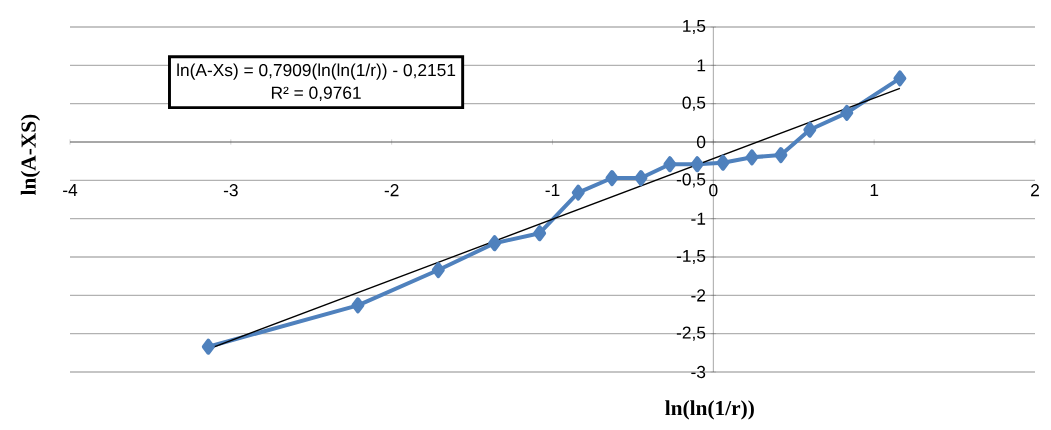  Describe the element at coordinates (70, 190) in the screenshot. I see `x-tick-label: -4` at that location.